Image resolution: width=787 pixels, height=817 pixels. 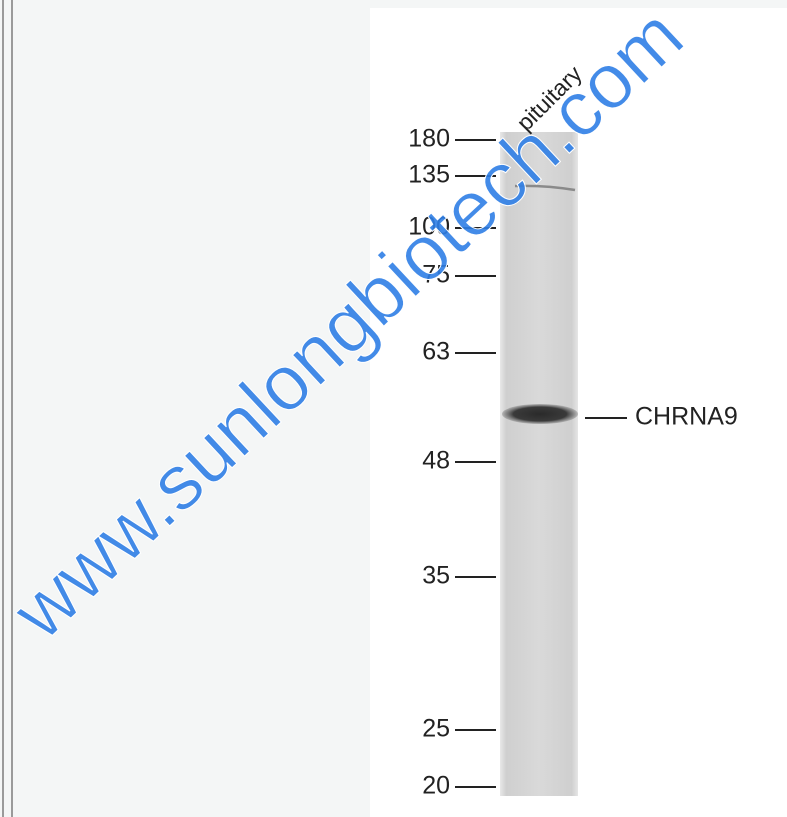 What do you see at coordinates (539, 464) in the screenshot?
I see `lane` at bounding box center [539, 464].